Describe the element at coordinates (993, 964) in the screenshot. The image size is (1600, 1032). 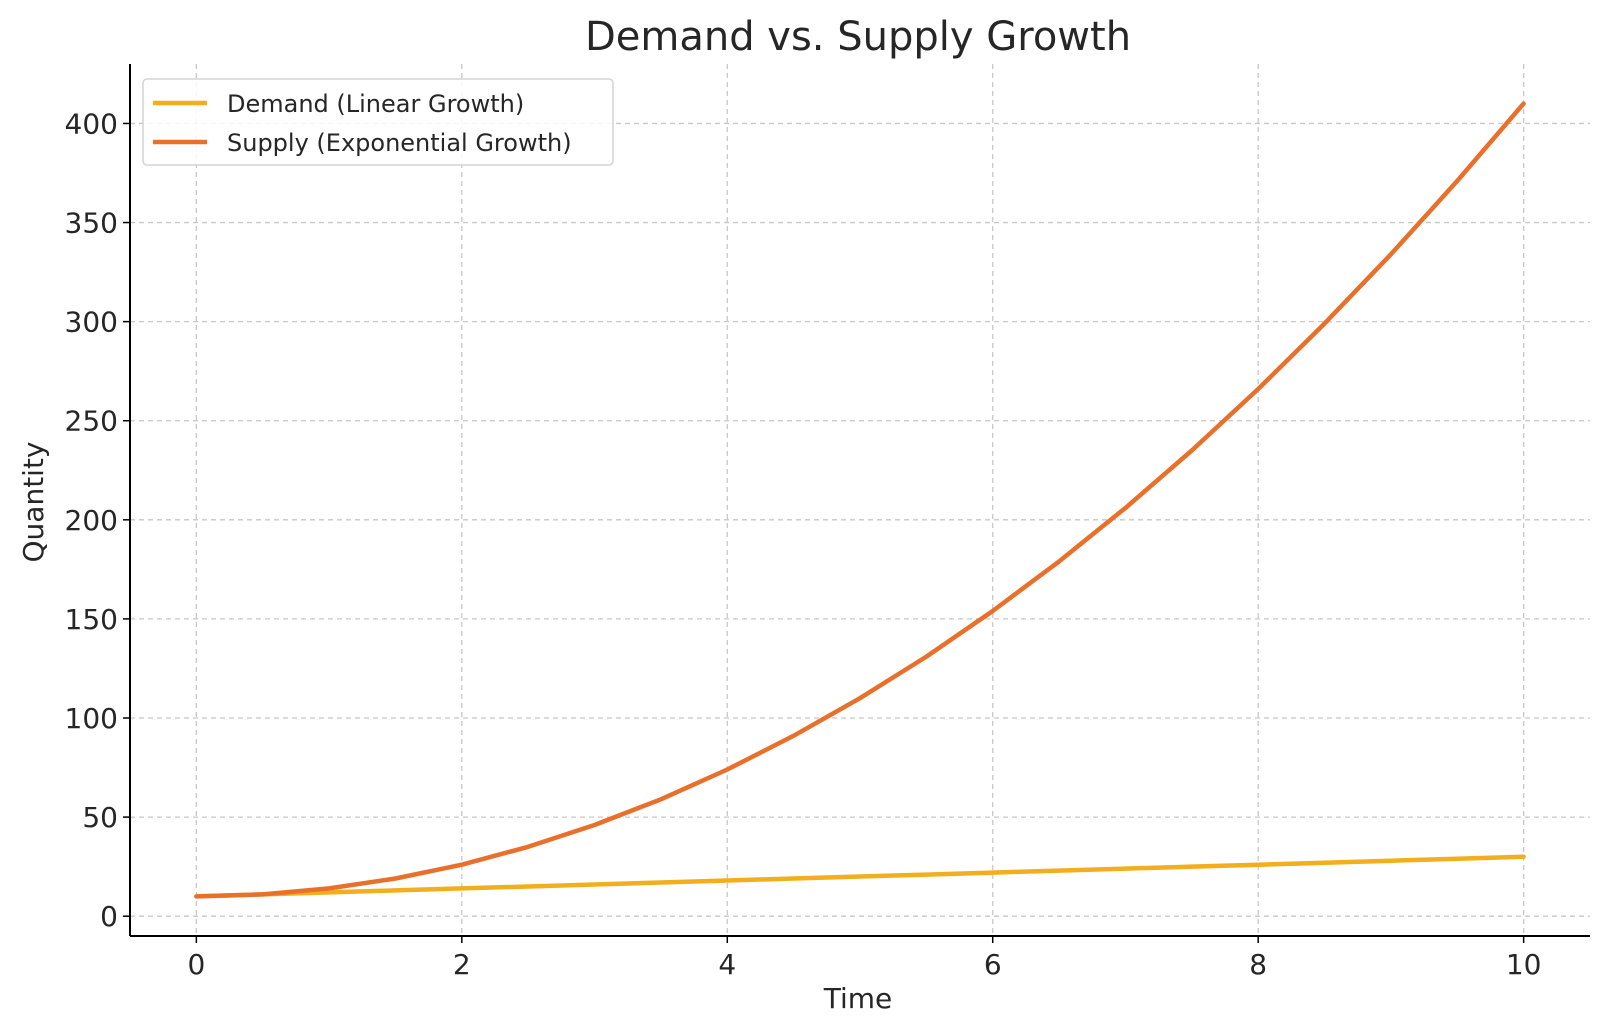
I see `x-tick-label: 6` at that location.